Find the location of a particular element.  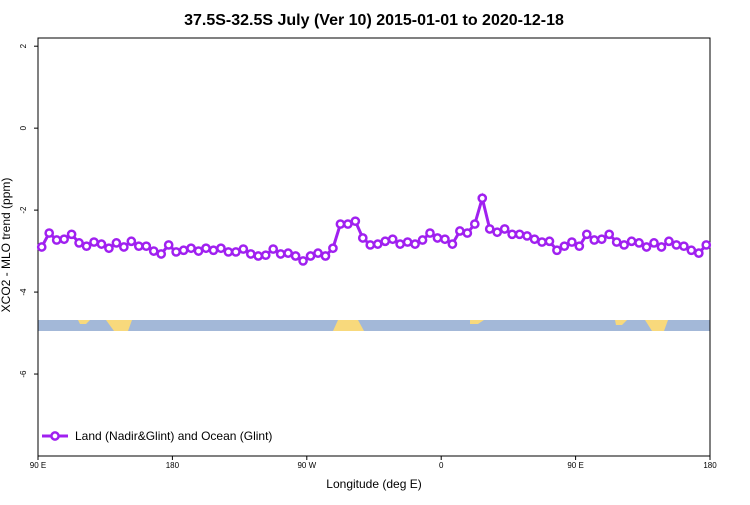

x-tick-label: 90 W is located at coordinates (306, 465).